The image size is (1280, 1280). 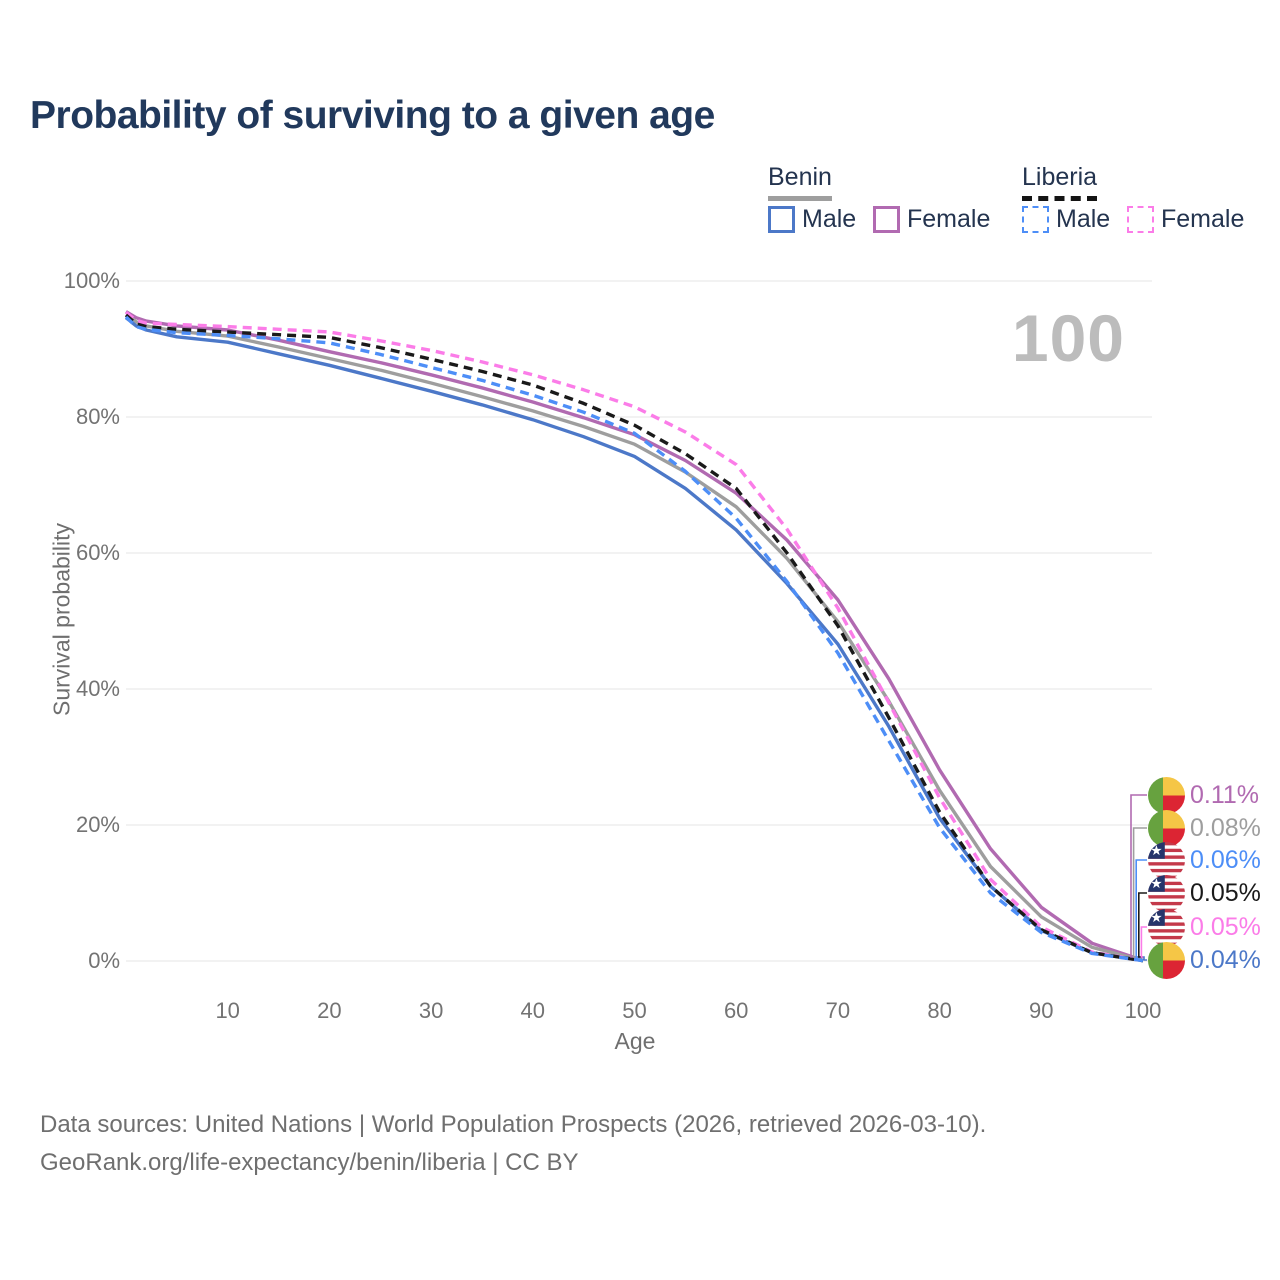 I want to click on x-tick-label: 10, so click(x=227, y=1010).